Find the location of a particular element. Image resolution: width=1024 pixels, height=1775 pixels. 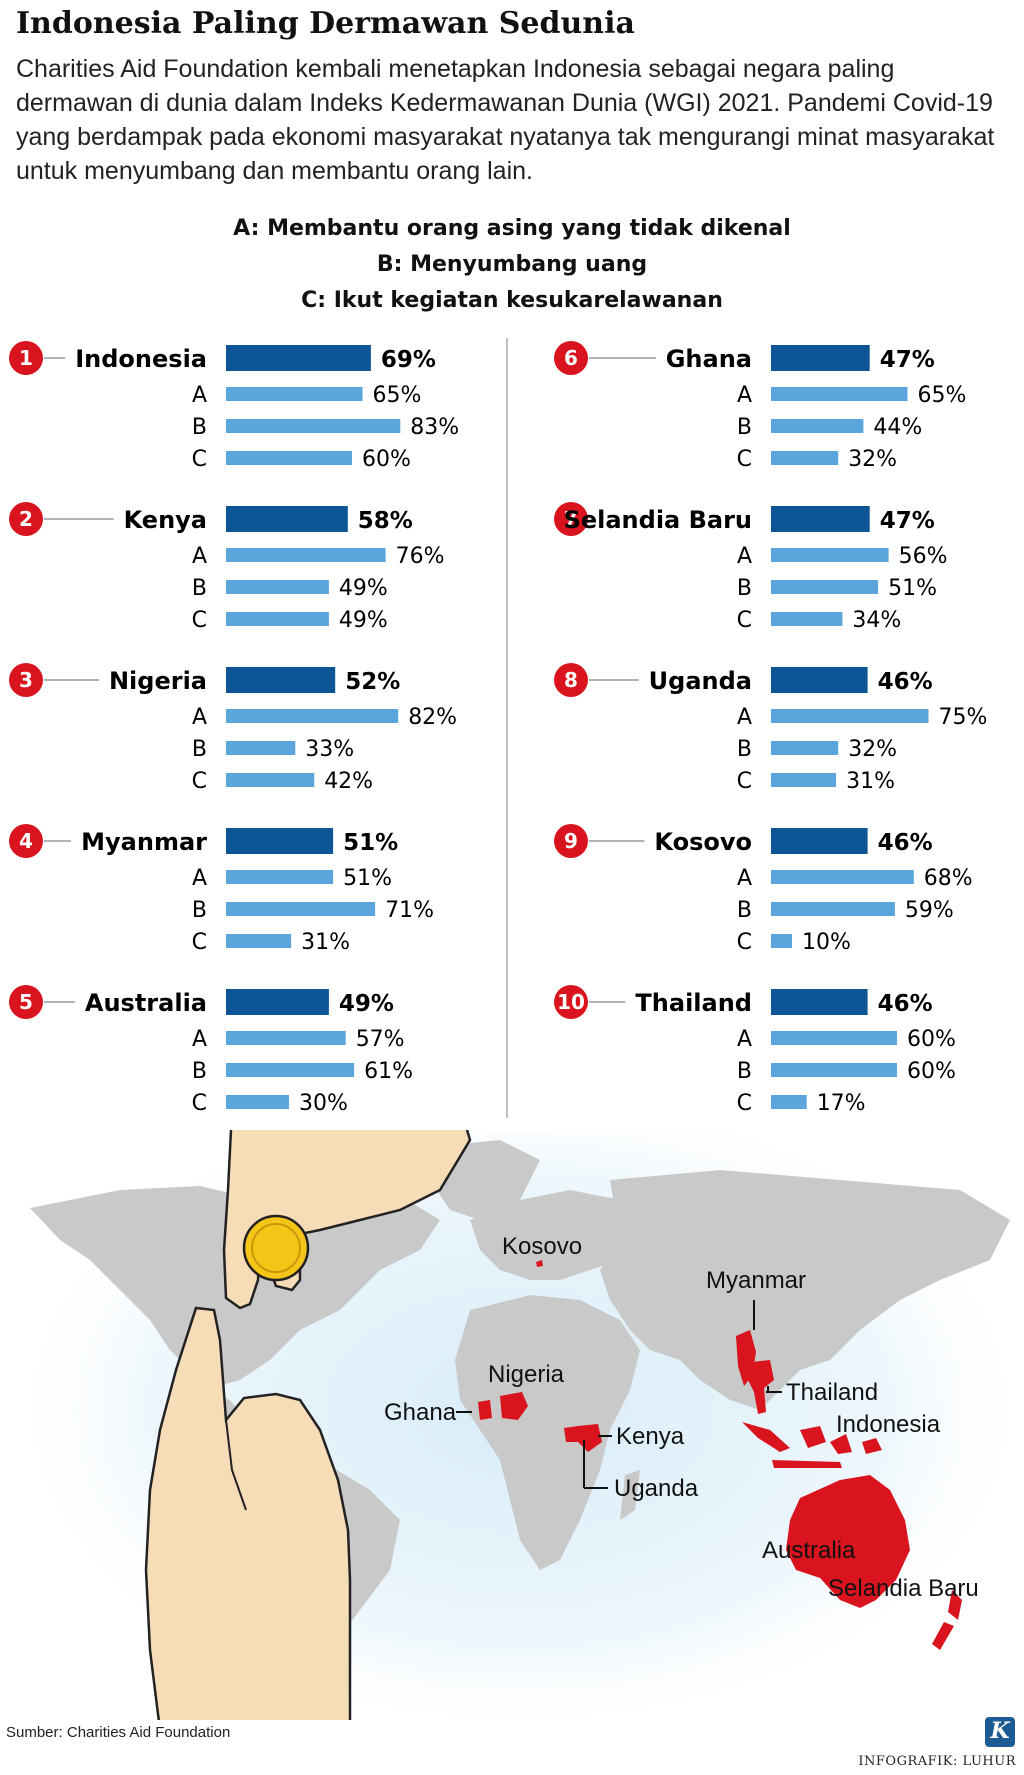

bar-selandia-baru-b is located at coordinates (825, 587).